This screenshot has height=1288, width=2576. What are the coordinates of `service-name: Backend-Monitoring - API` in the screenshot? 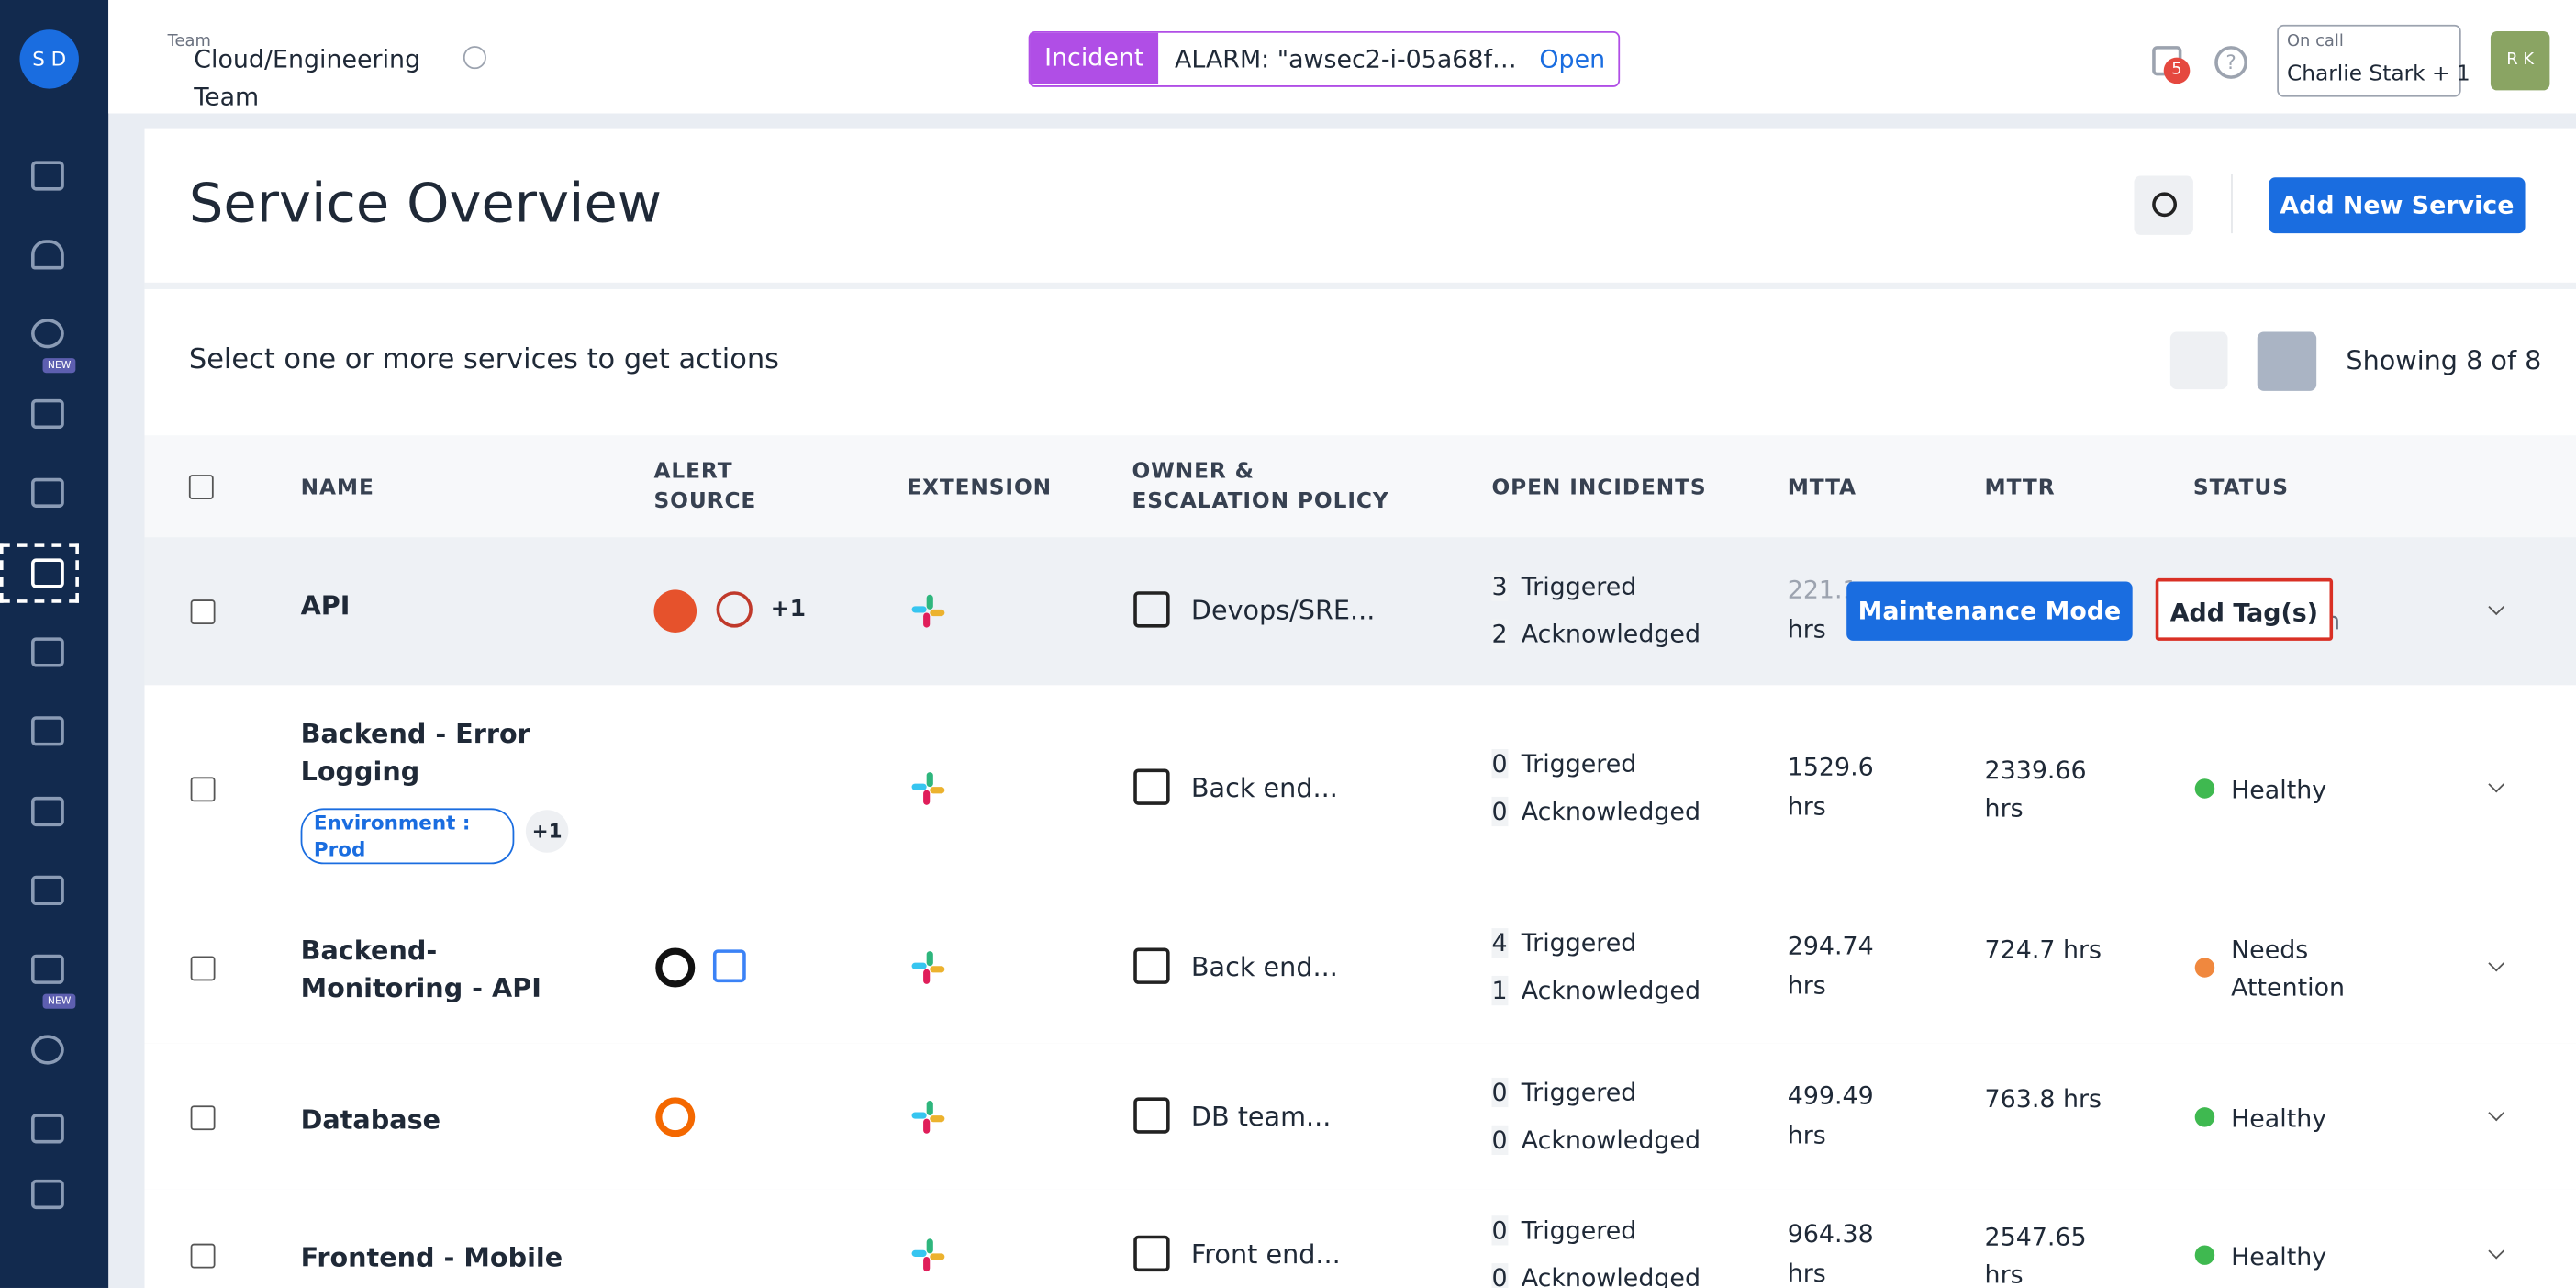 It's located at (420, 968).